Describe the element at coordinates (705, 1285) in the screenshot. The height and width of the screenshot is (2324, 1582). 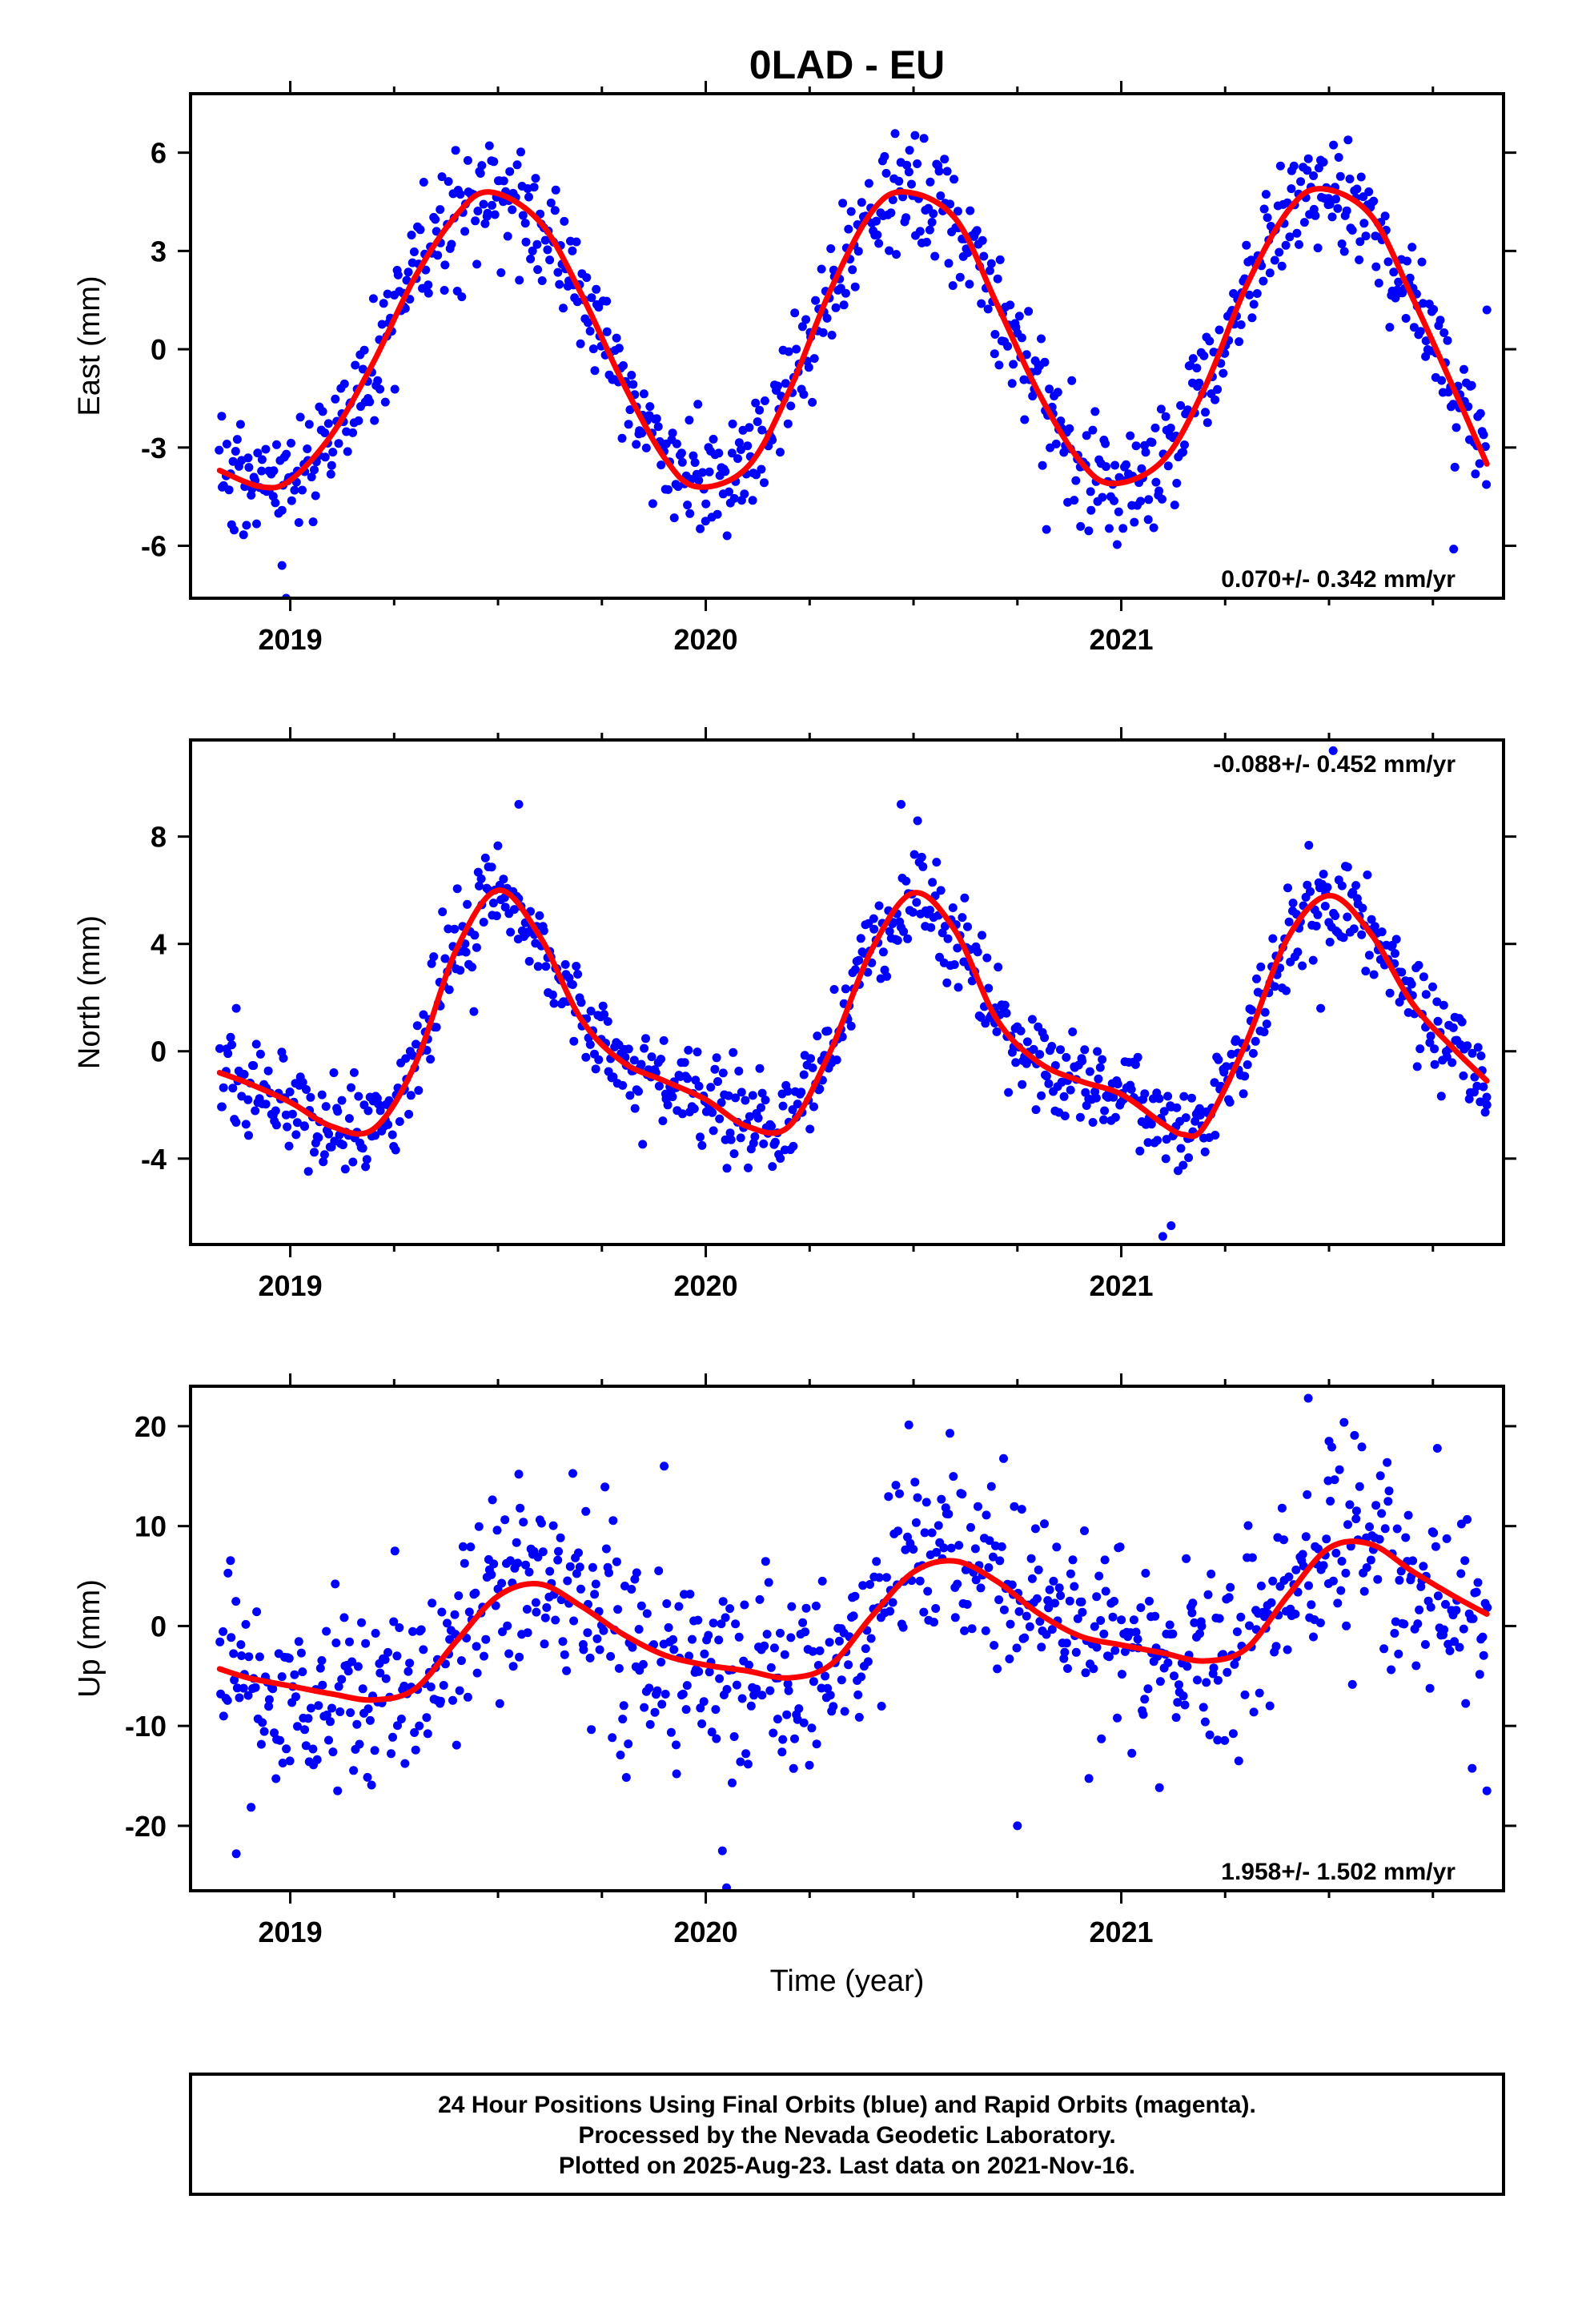
I see `x-tick-label: 2020` at that location.